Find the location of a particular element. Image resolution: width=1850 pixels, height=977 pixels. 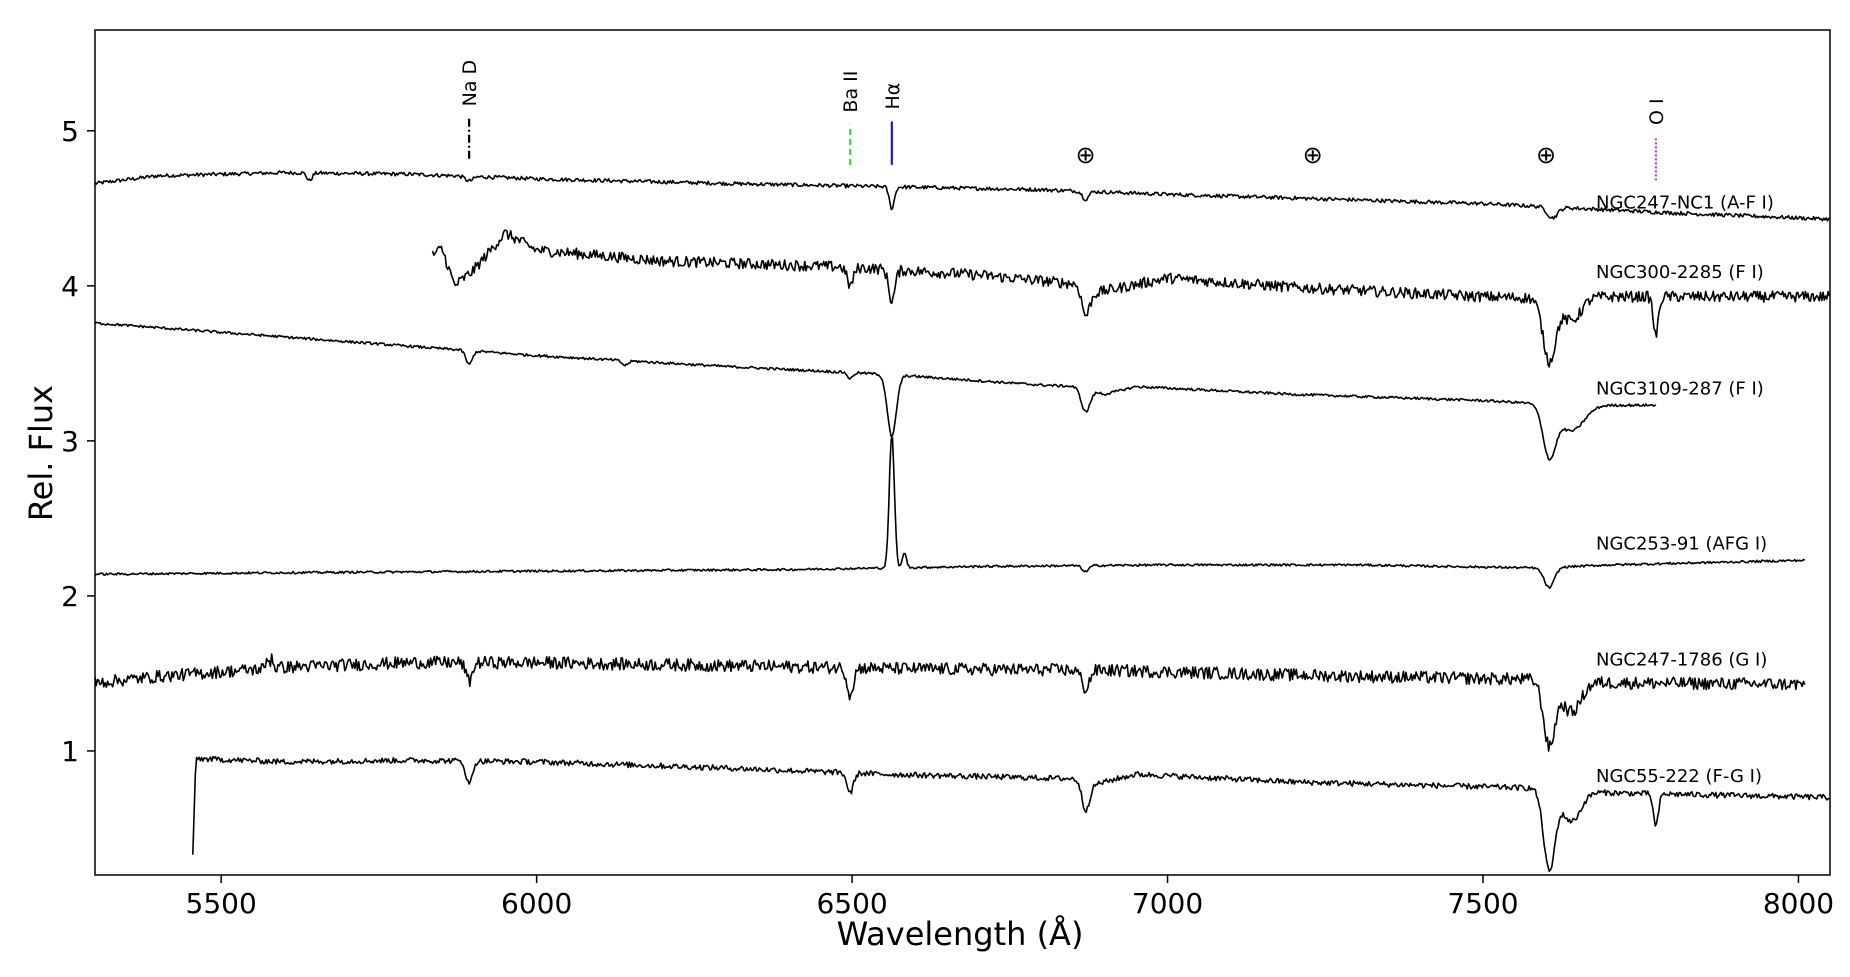

x-tick-label: 6500 is located at coordinates (851, 903).